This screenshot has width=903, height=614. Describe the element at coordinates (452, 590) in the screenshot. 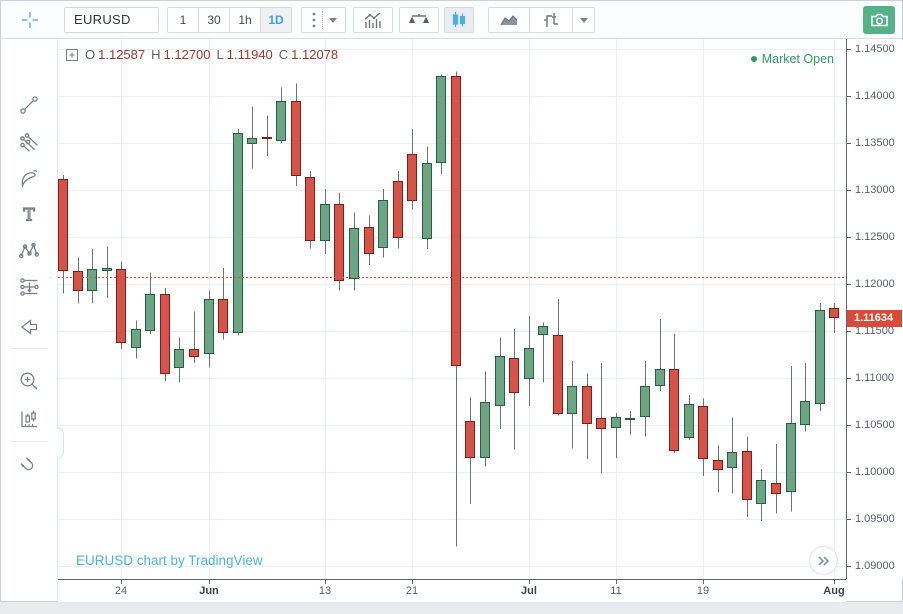

I see `time-axis: 24 Jun 13 21 Jul 11 19 Aug` at that location.